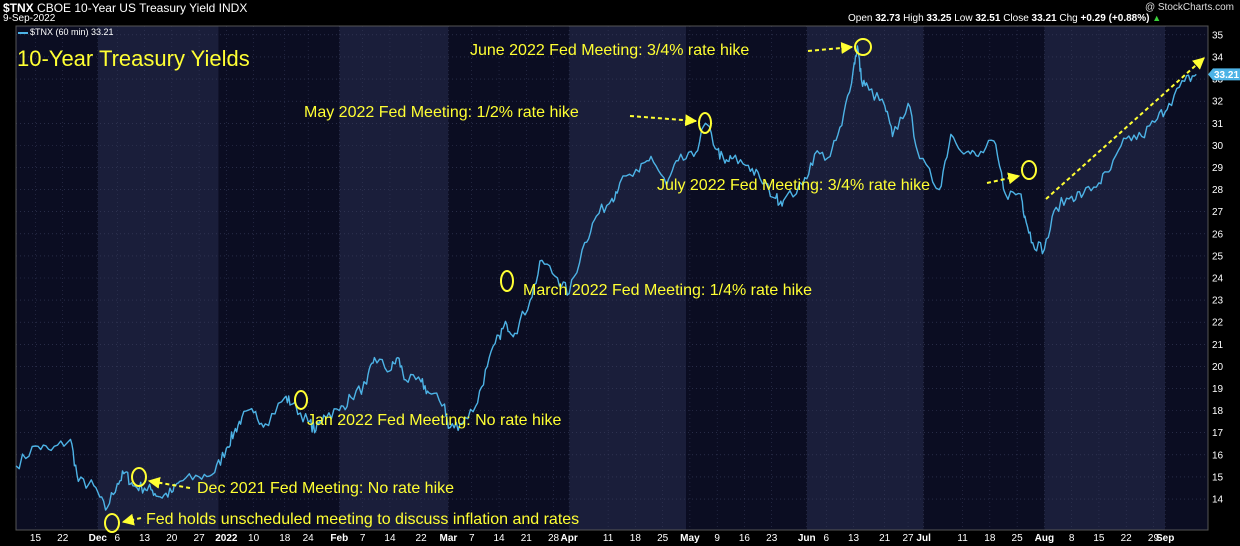 Image resolution: width=1240 pixels, height=546 pixels. I want to click on x-tick-label: Jun, so click(807, 538).